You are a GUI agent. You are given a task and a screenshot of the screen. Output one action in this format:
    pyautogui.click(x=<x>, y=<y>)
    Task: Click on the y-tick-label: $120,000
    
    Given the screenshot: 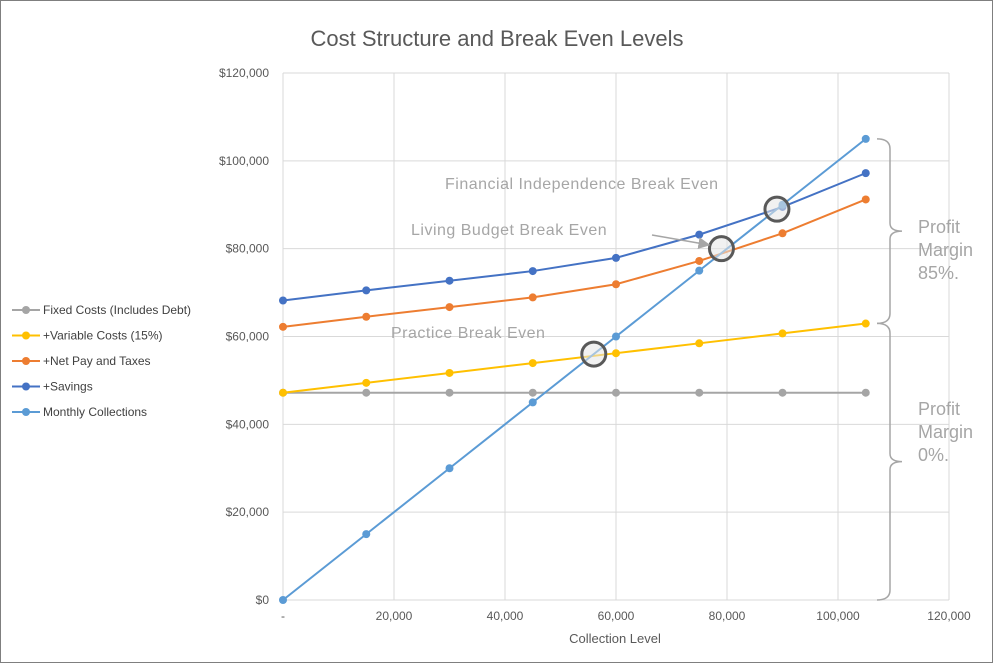 What is the action you would take?
    pyautogui.click(x=244, y=73)
    